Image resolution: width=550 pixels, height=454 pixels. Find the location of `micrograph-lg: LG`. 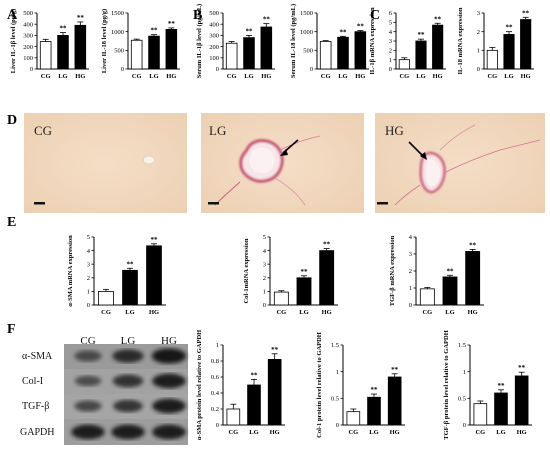

micrograph-lg: LG is located at coordinates (282, 163).